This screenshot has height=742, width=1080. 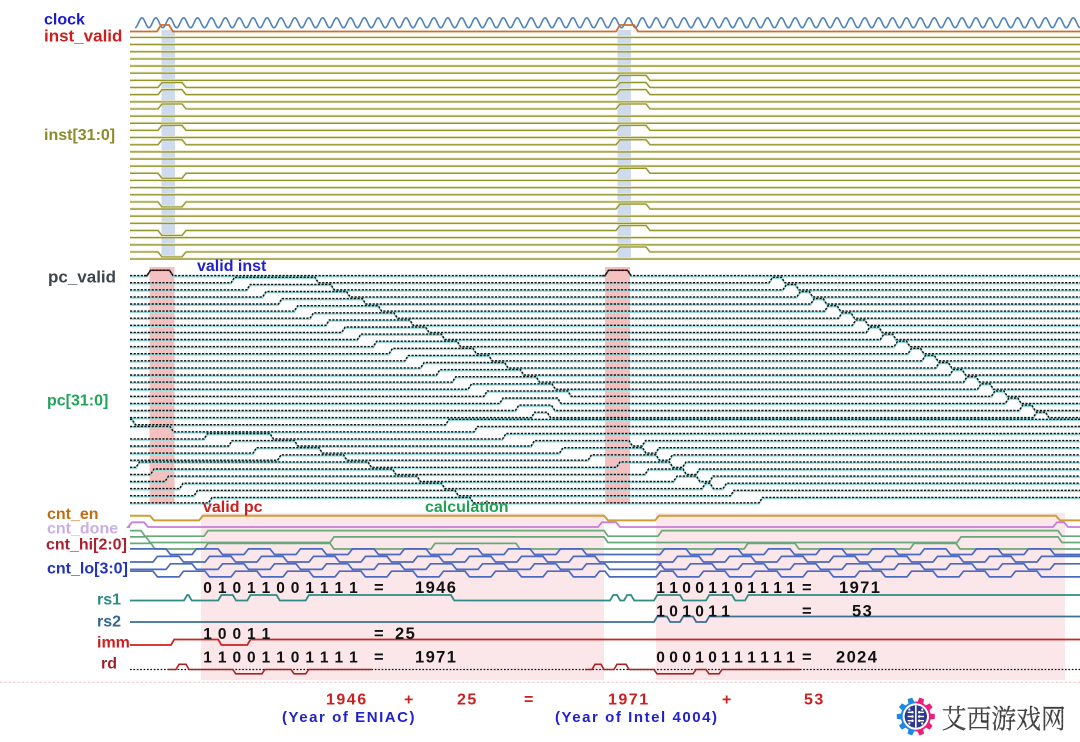 I want to click on svg-text: pc_valid, so click(x=82, y=277).